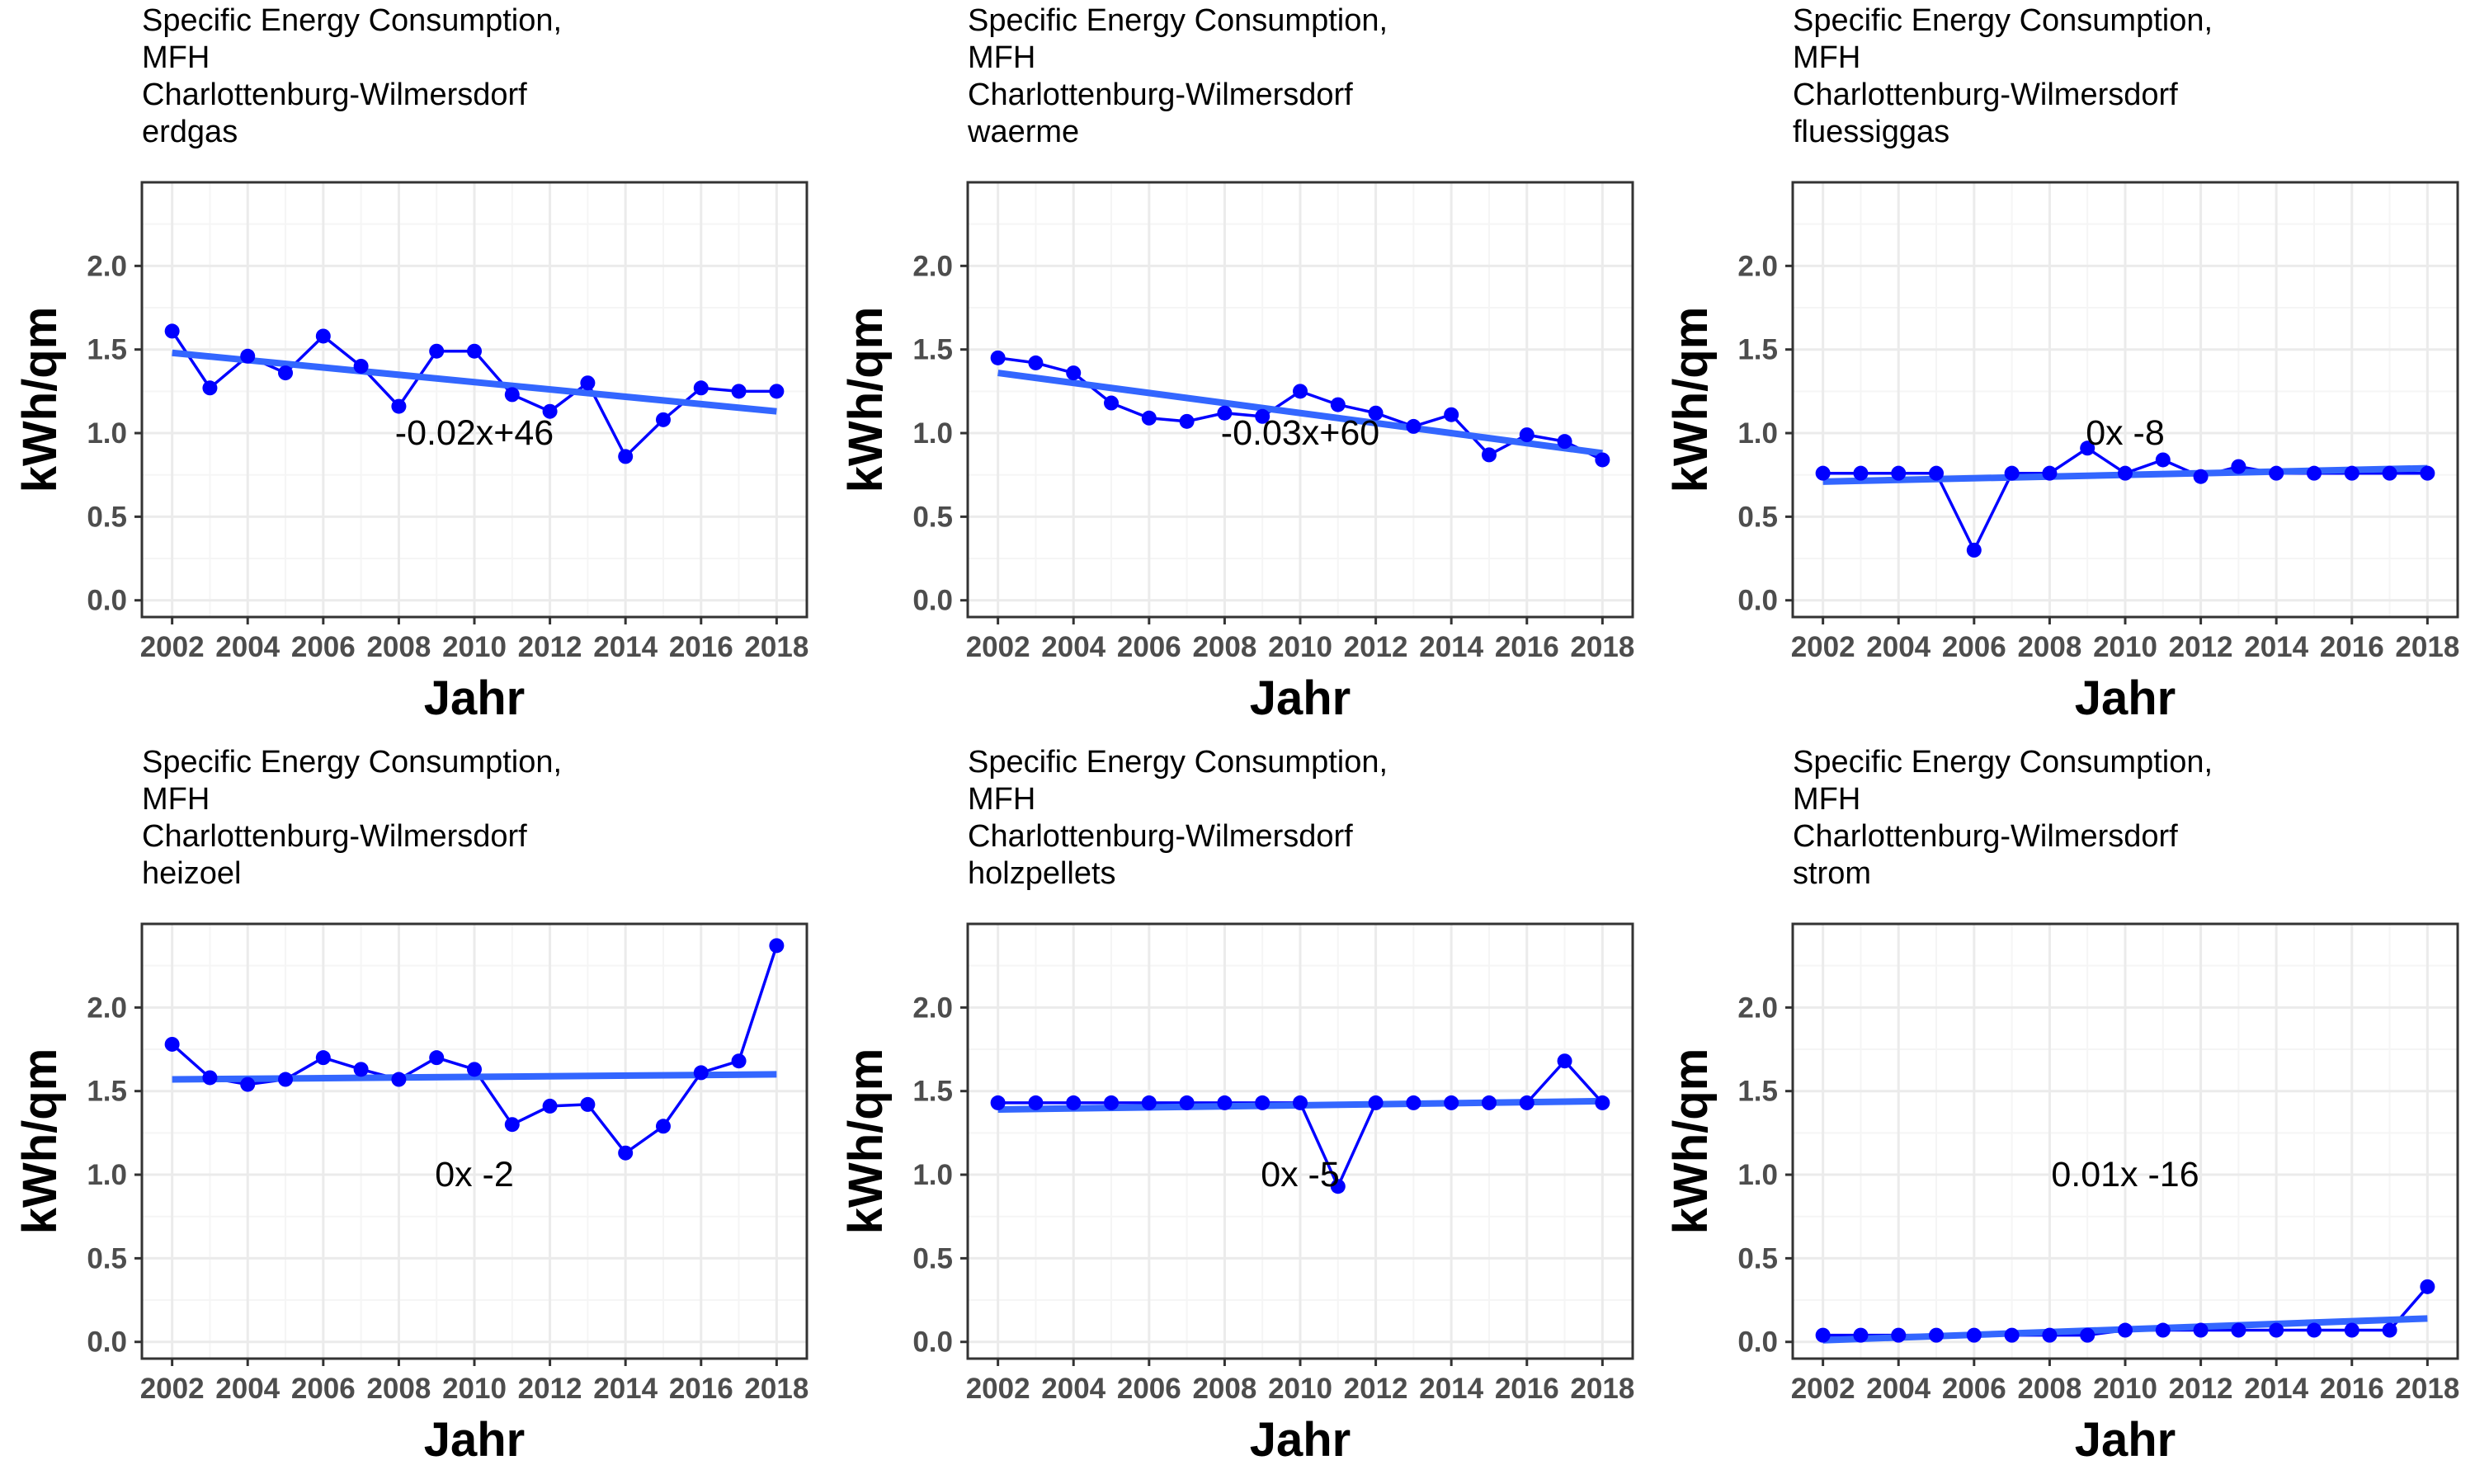  I want to click on chart-title-line: heizoel, so click(191, 873).